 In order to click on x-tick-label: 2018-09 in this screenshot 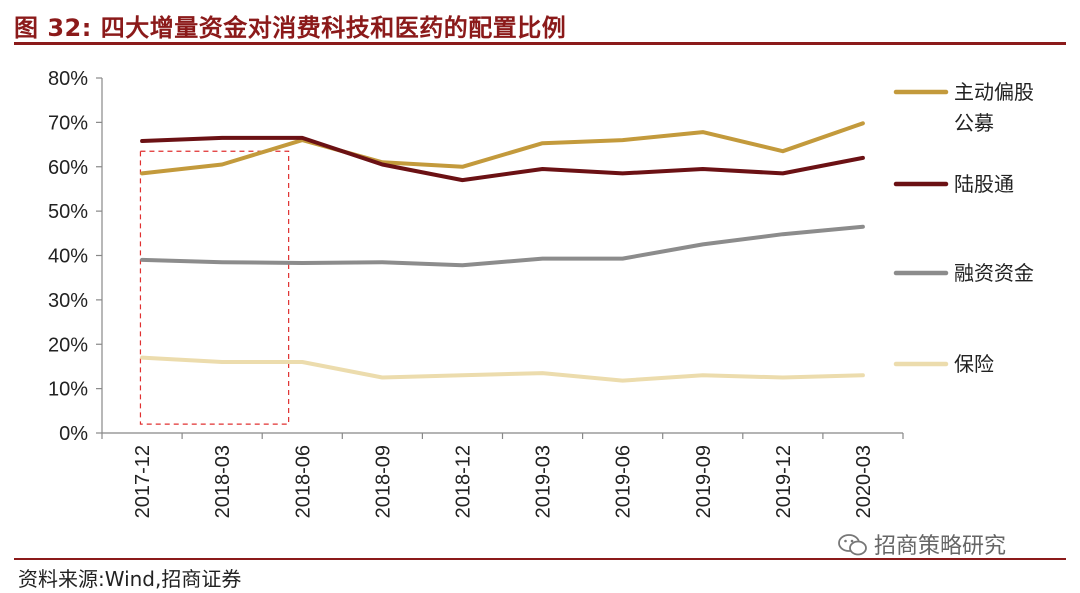, I will do `click(383, 481)`.